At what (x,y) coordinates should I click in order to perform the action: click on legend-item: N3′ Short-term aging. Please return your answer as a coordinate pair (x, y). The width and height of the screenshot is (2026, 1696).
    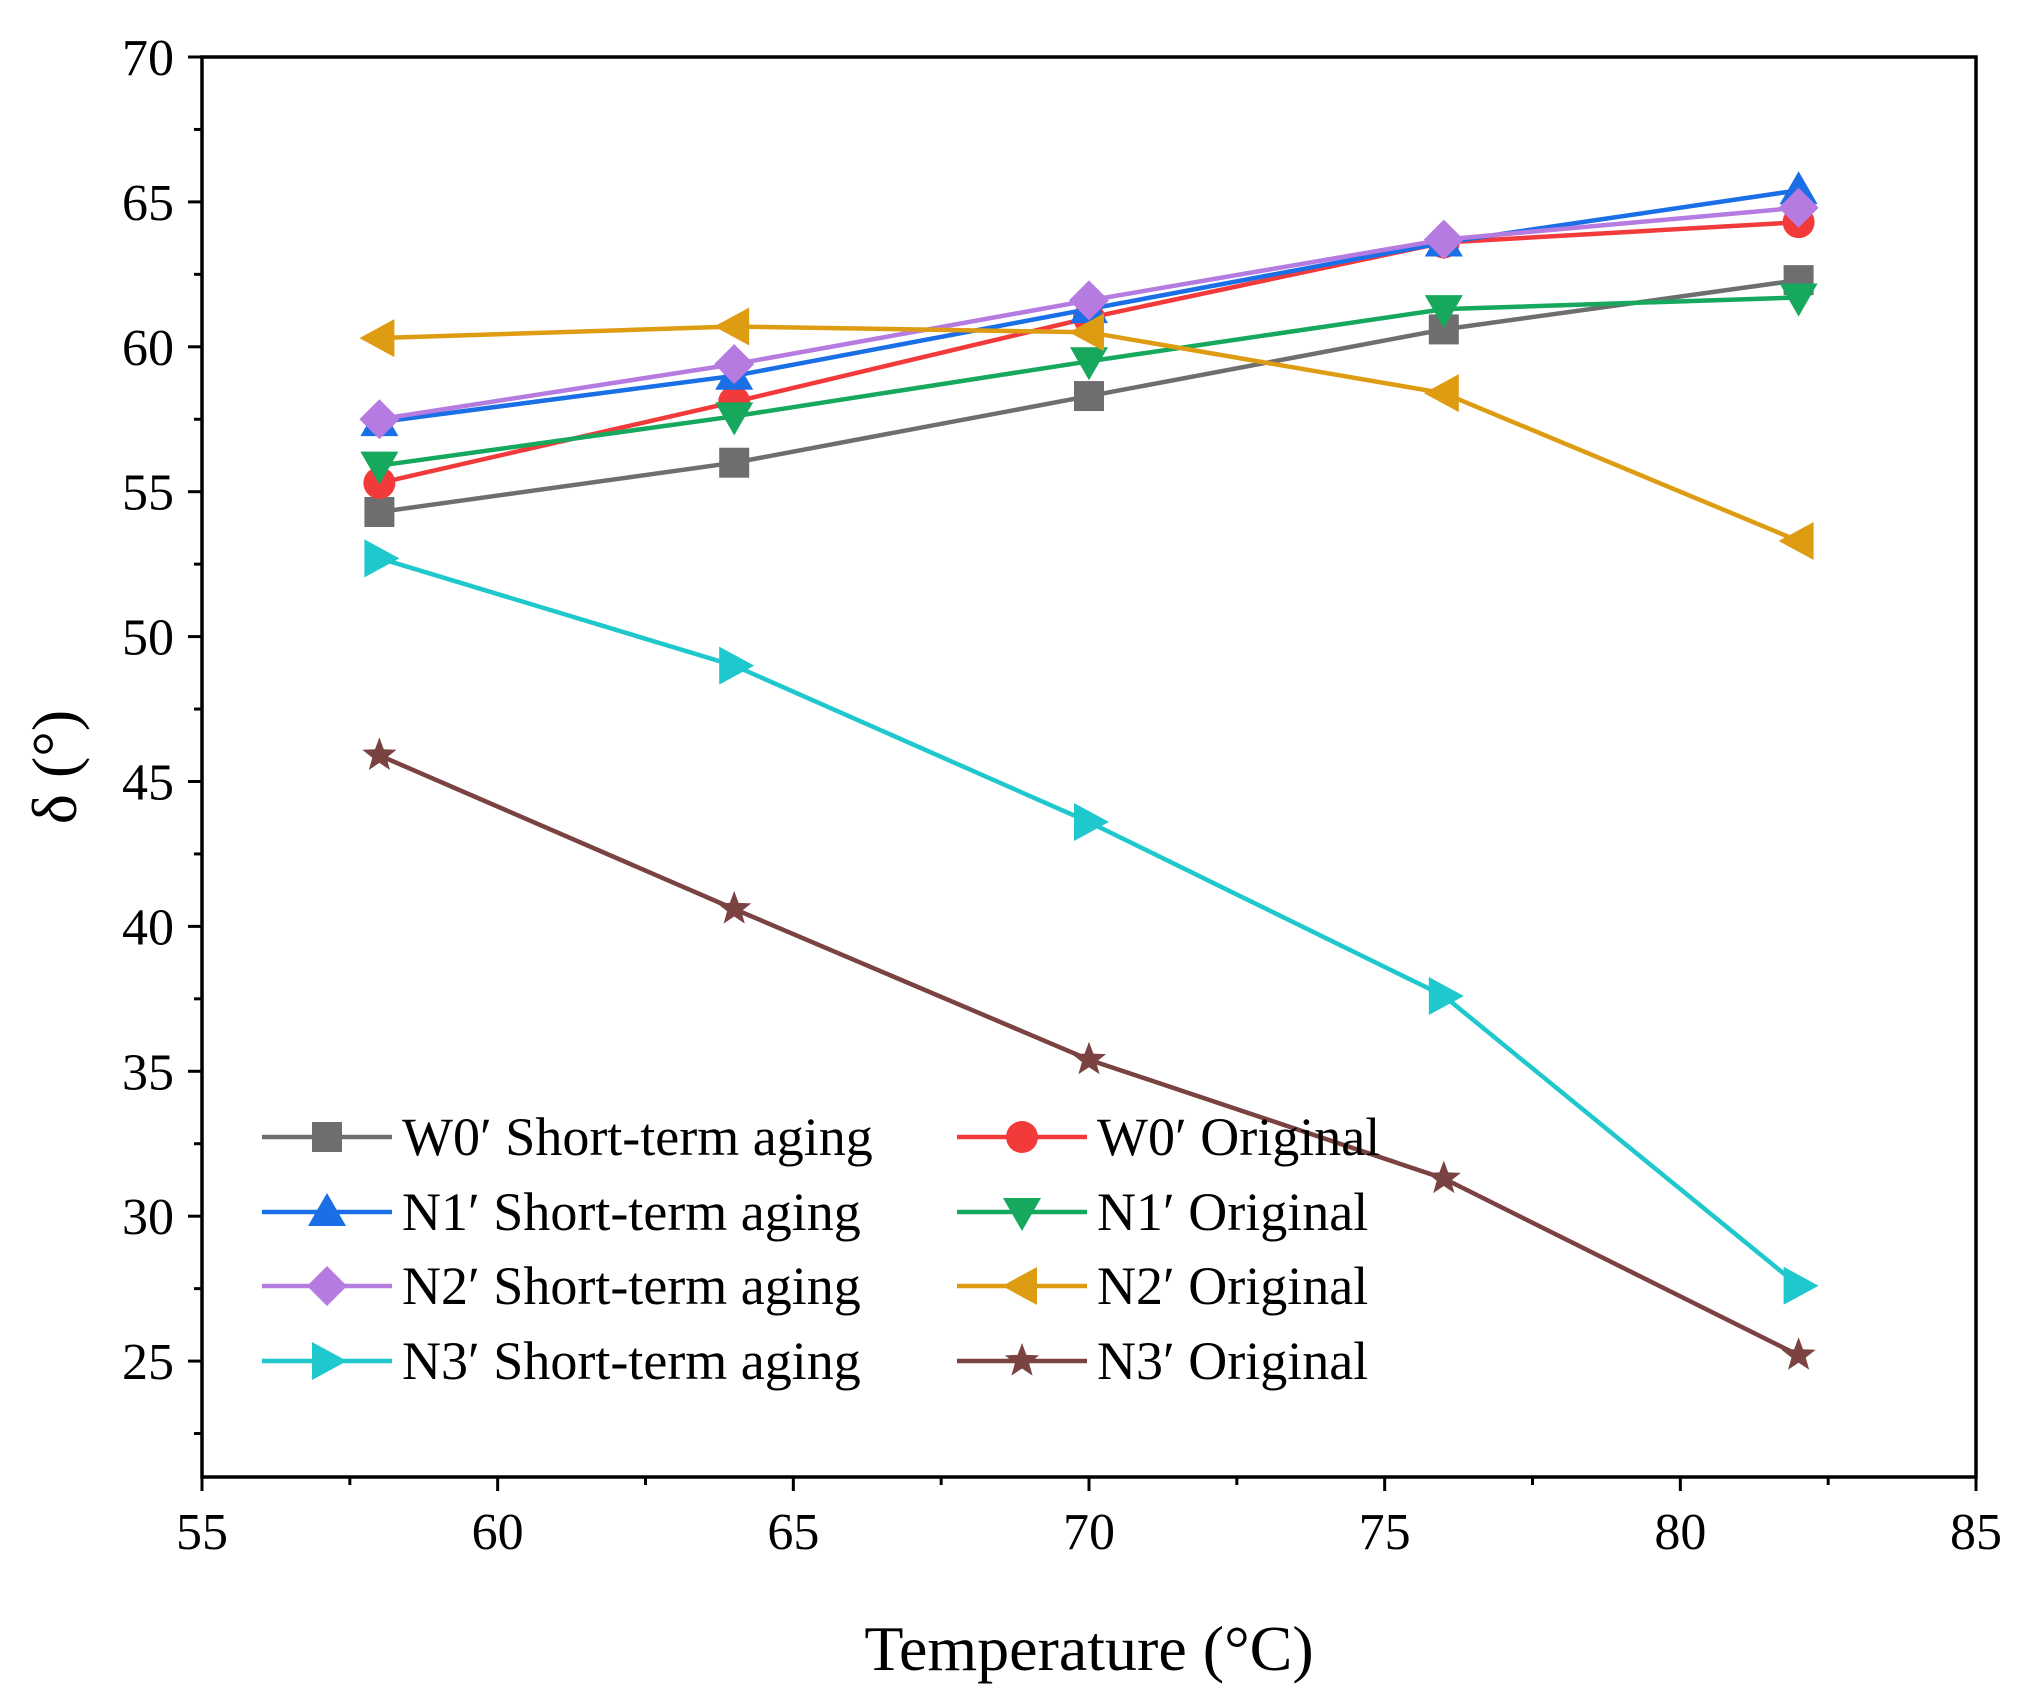
    Looking at the image, I should click on (561, 1361).